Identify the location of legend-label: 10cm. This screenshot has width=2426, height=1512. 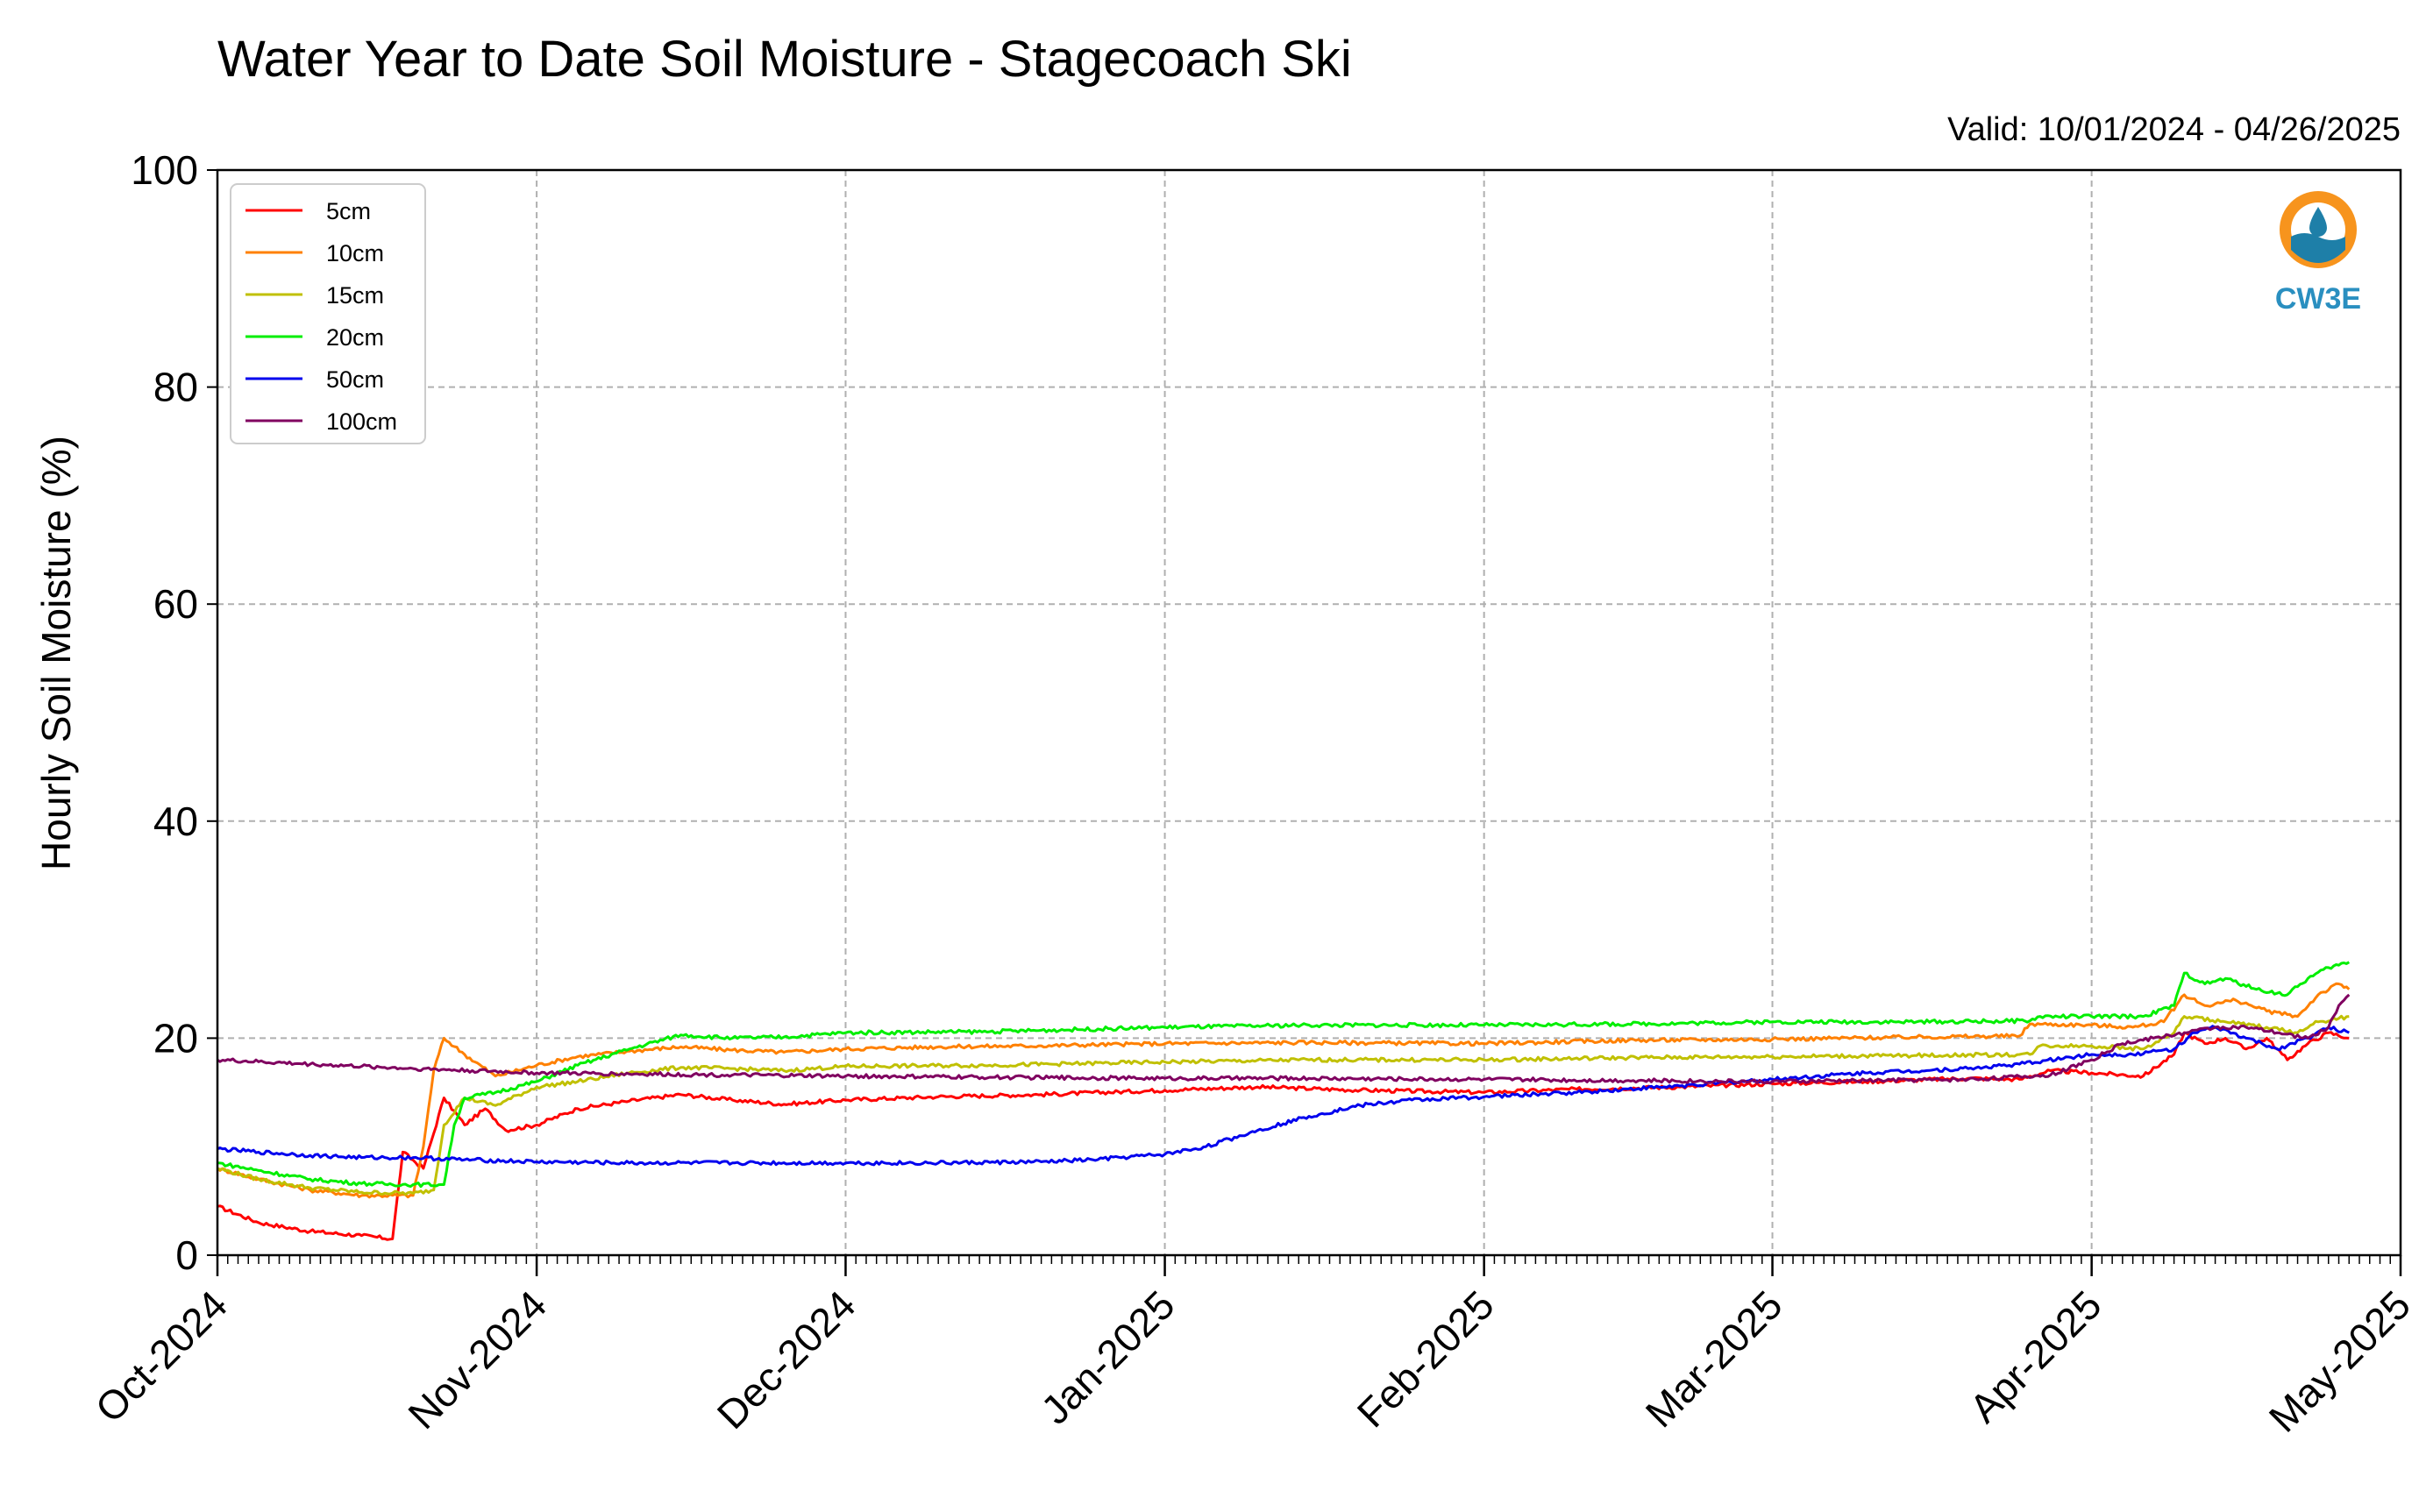
(355, 253).